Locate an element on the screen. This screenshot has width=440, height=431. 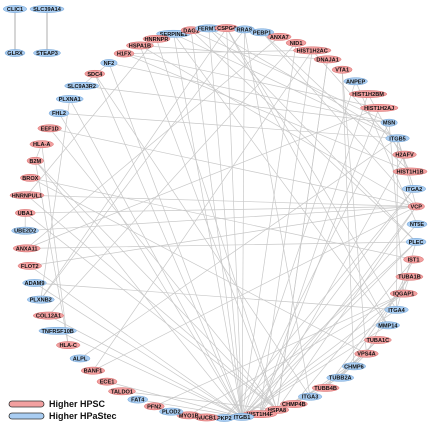
node-label: FLOT2 is located at coordinates (30, 267).